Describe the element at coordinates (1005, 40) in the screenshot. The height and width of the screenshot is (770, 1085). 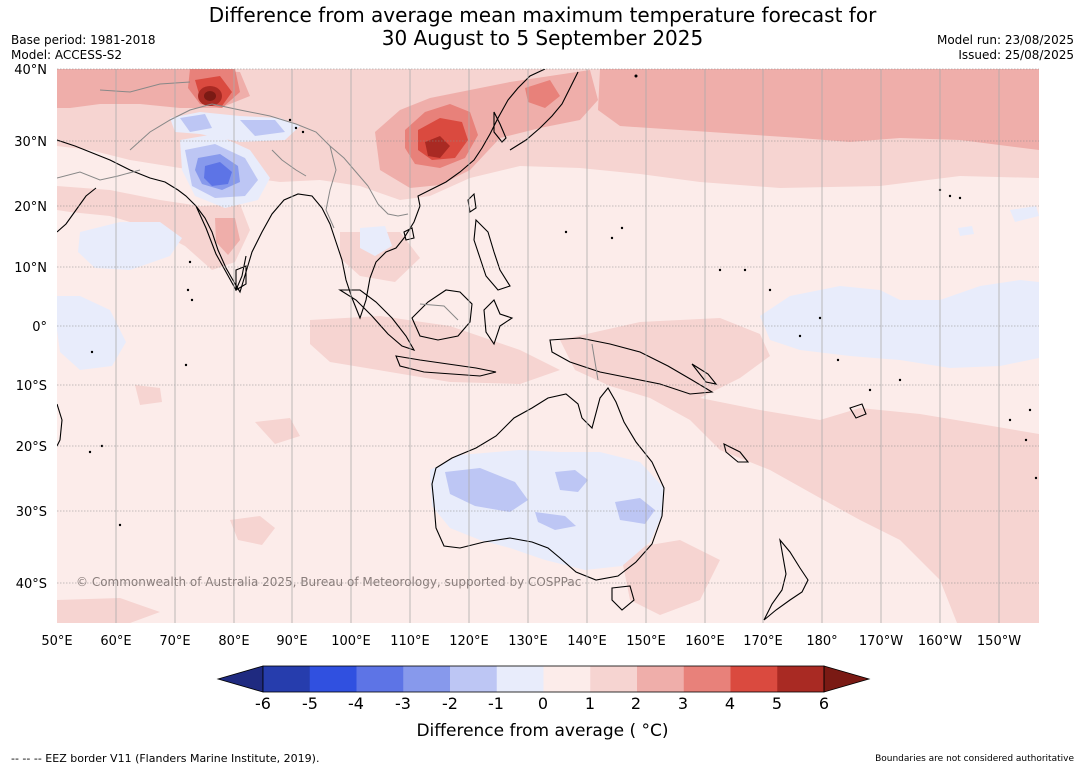
I see `model-run: Model run: 23/08/2025` at that location.